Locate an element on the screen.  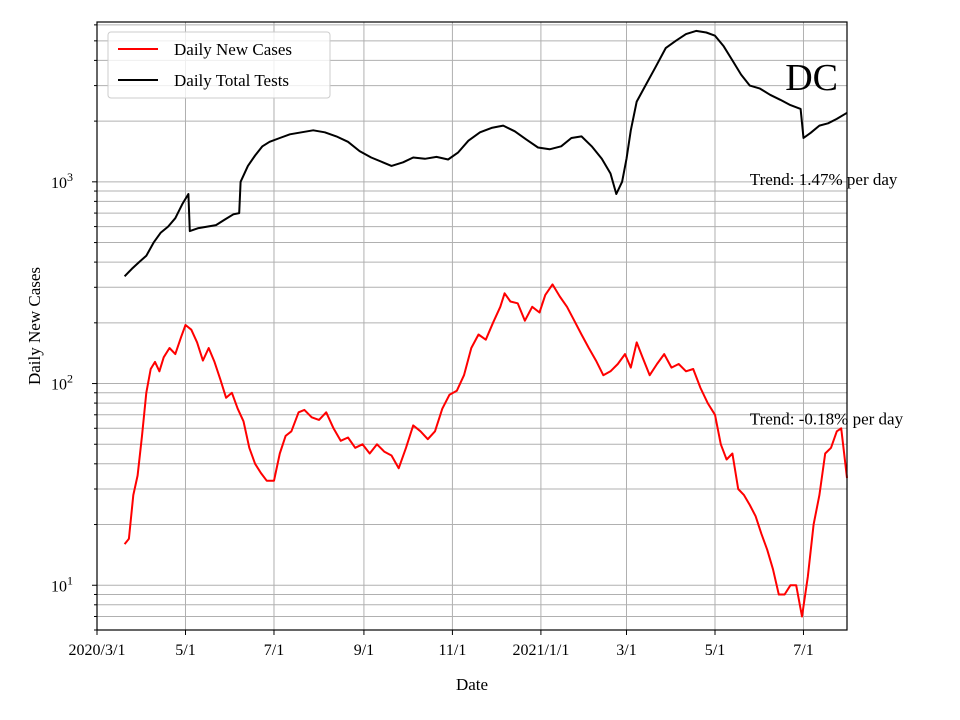
legend: Daily New Cases Daily Total Tests is located at coordinates (219, 65).